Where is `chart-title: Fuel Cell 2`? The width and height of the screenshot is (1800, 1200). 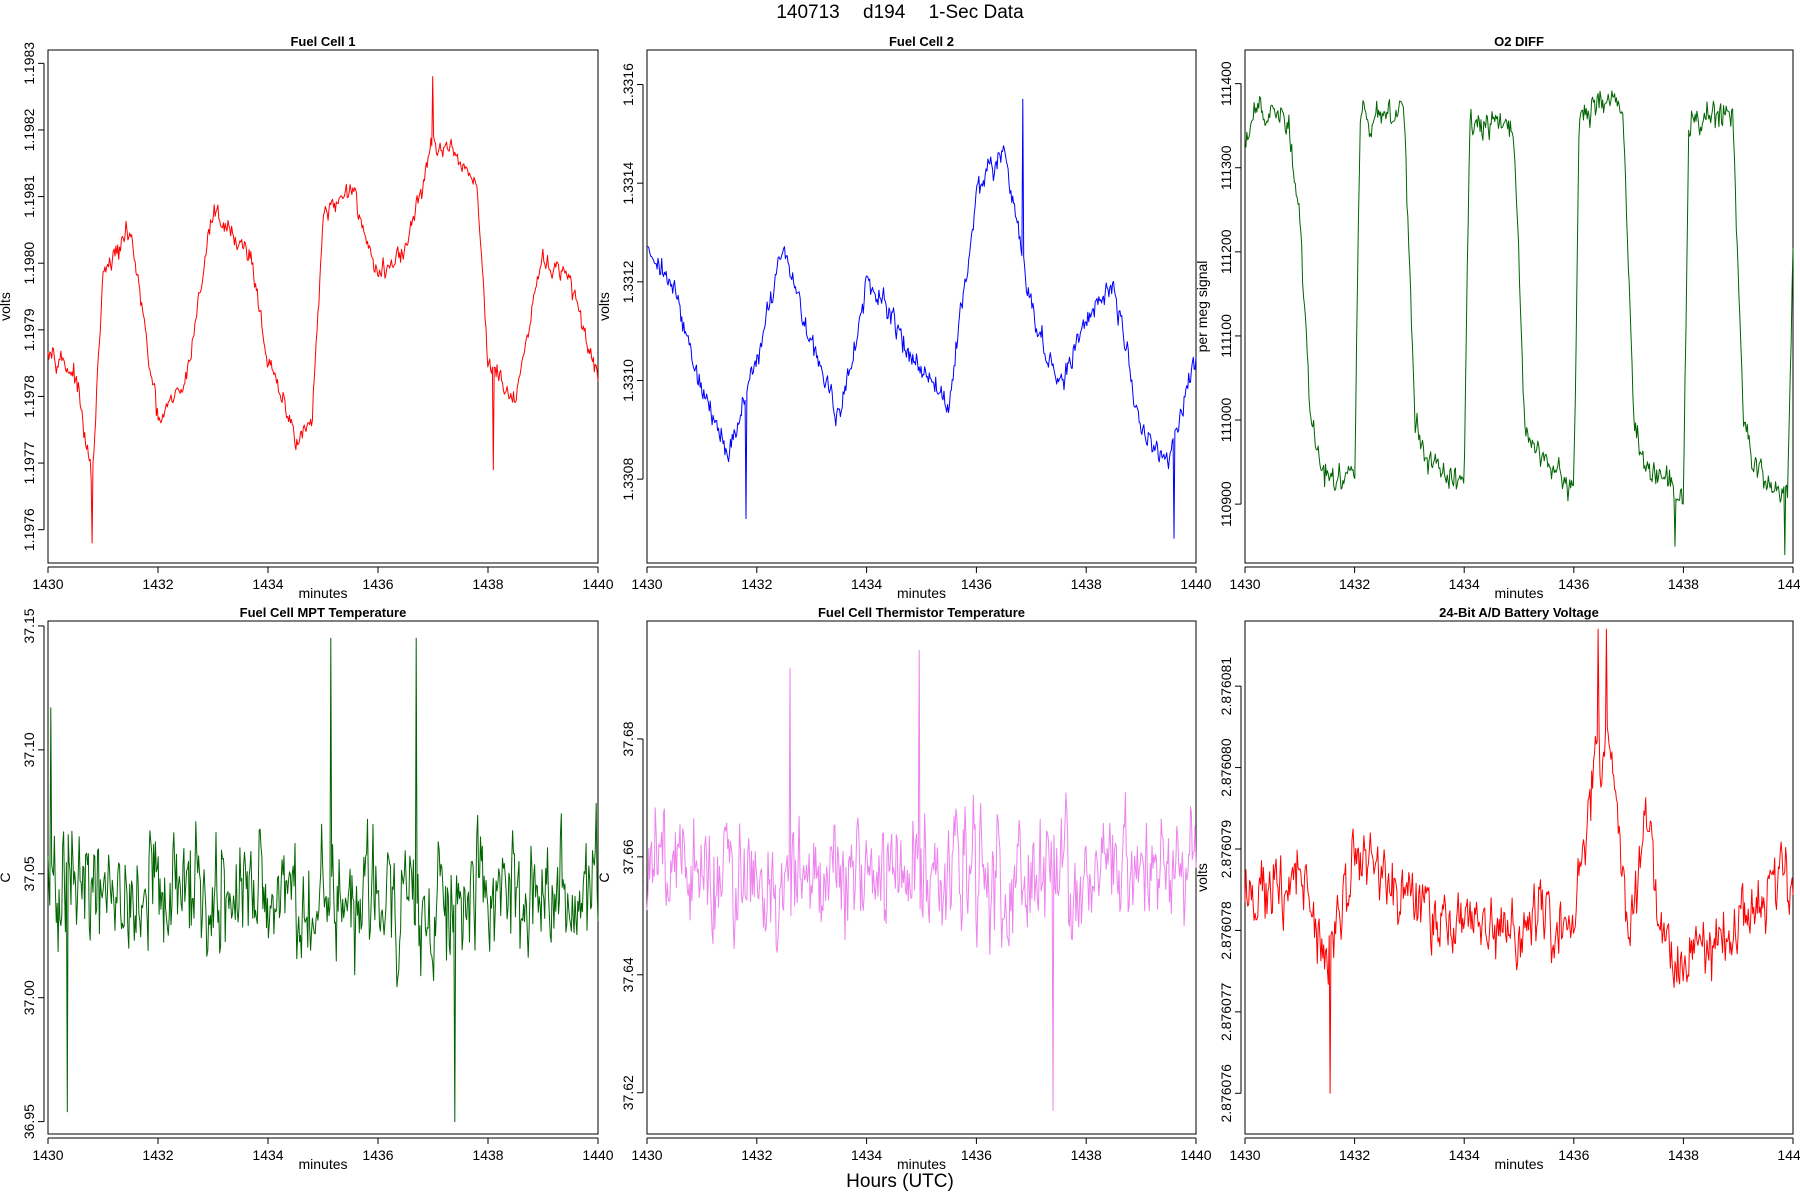
chart-title: Fuel Cell 2 is located at coordinates (921, 41).